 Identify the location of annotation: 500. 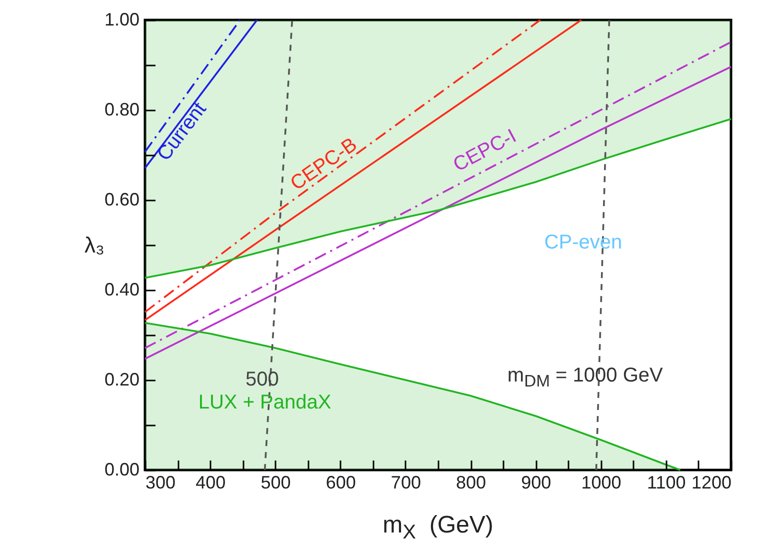
(262, 380).